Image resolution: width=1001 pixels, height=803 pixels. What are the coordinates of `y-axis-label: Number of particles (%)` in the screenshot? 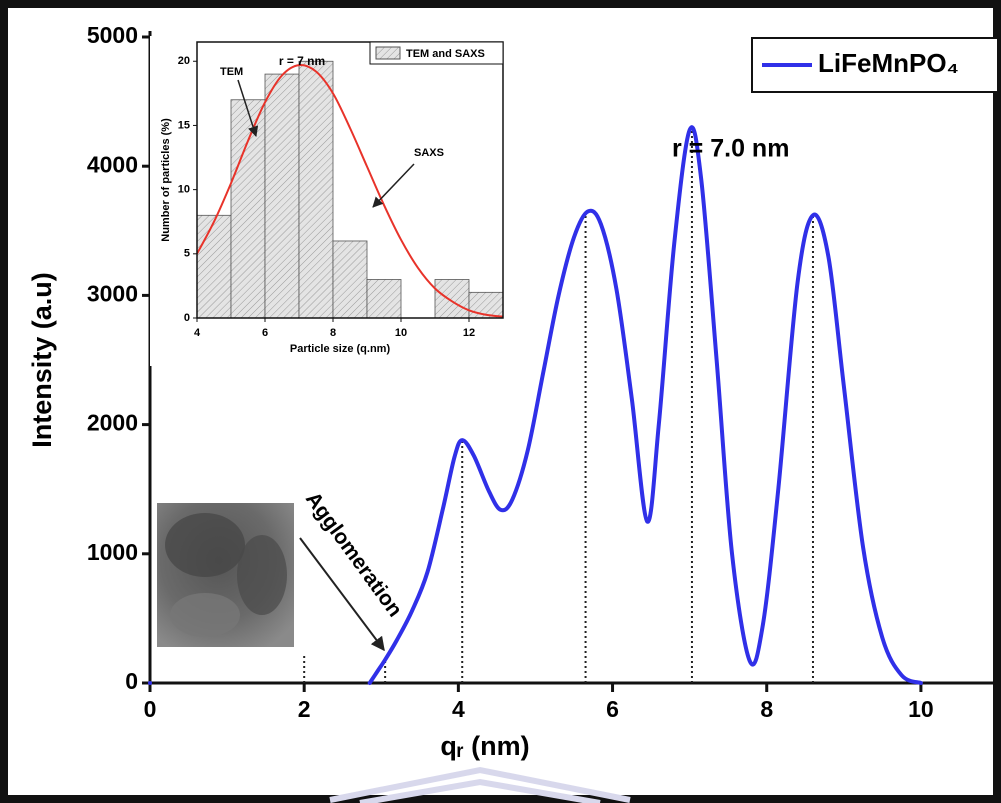 It's located at (166, 180).